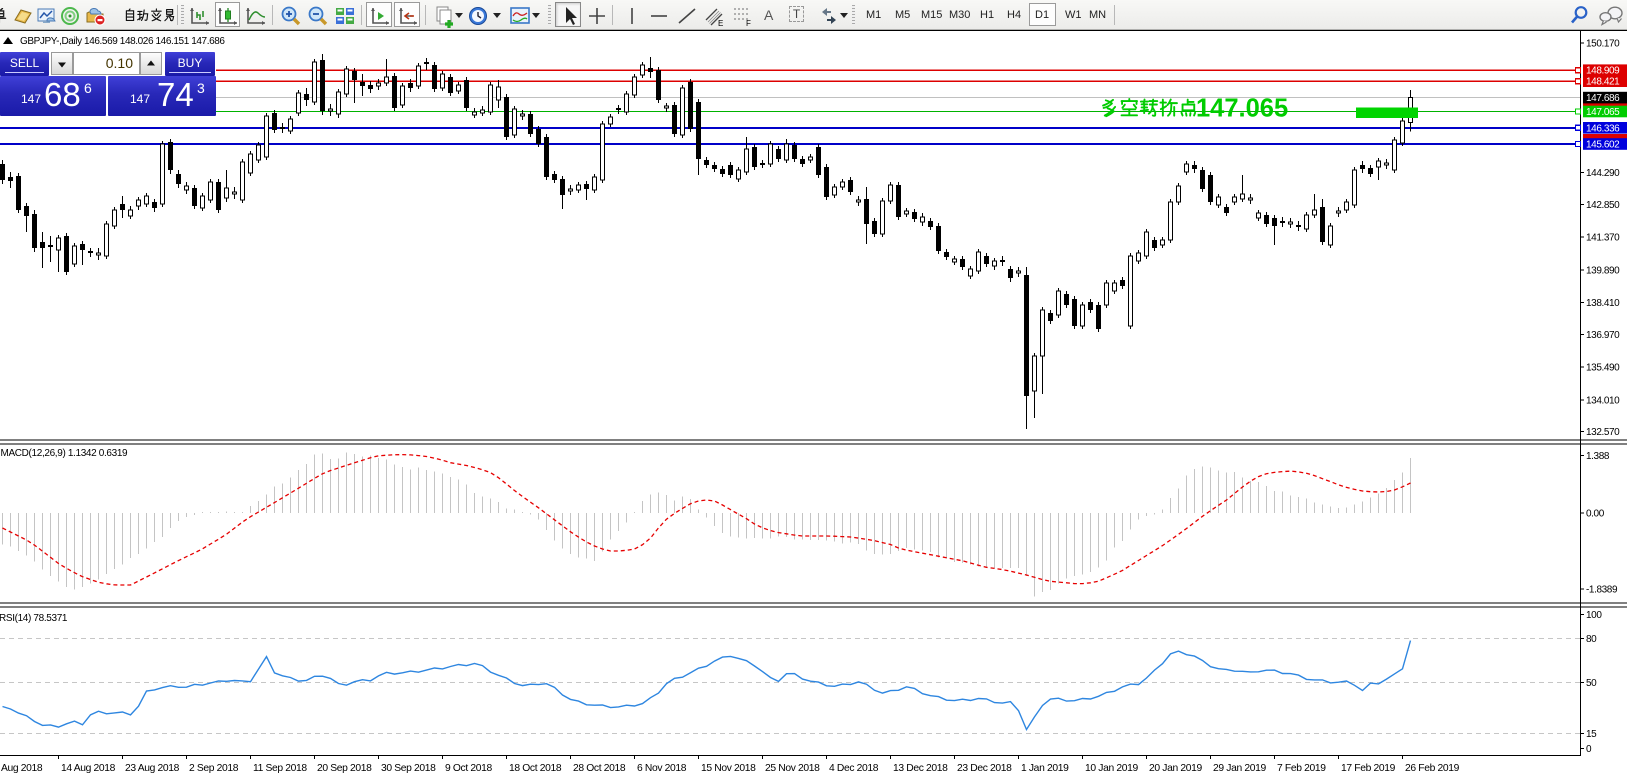  Describe the element at coordinates (920, 768) in the screenshot. I see `svg-text: 13 Dec 2018` at that location.